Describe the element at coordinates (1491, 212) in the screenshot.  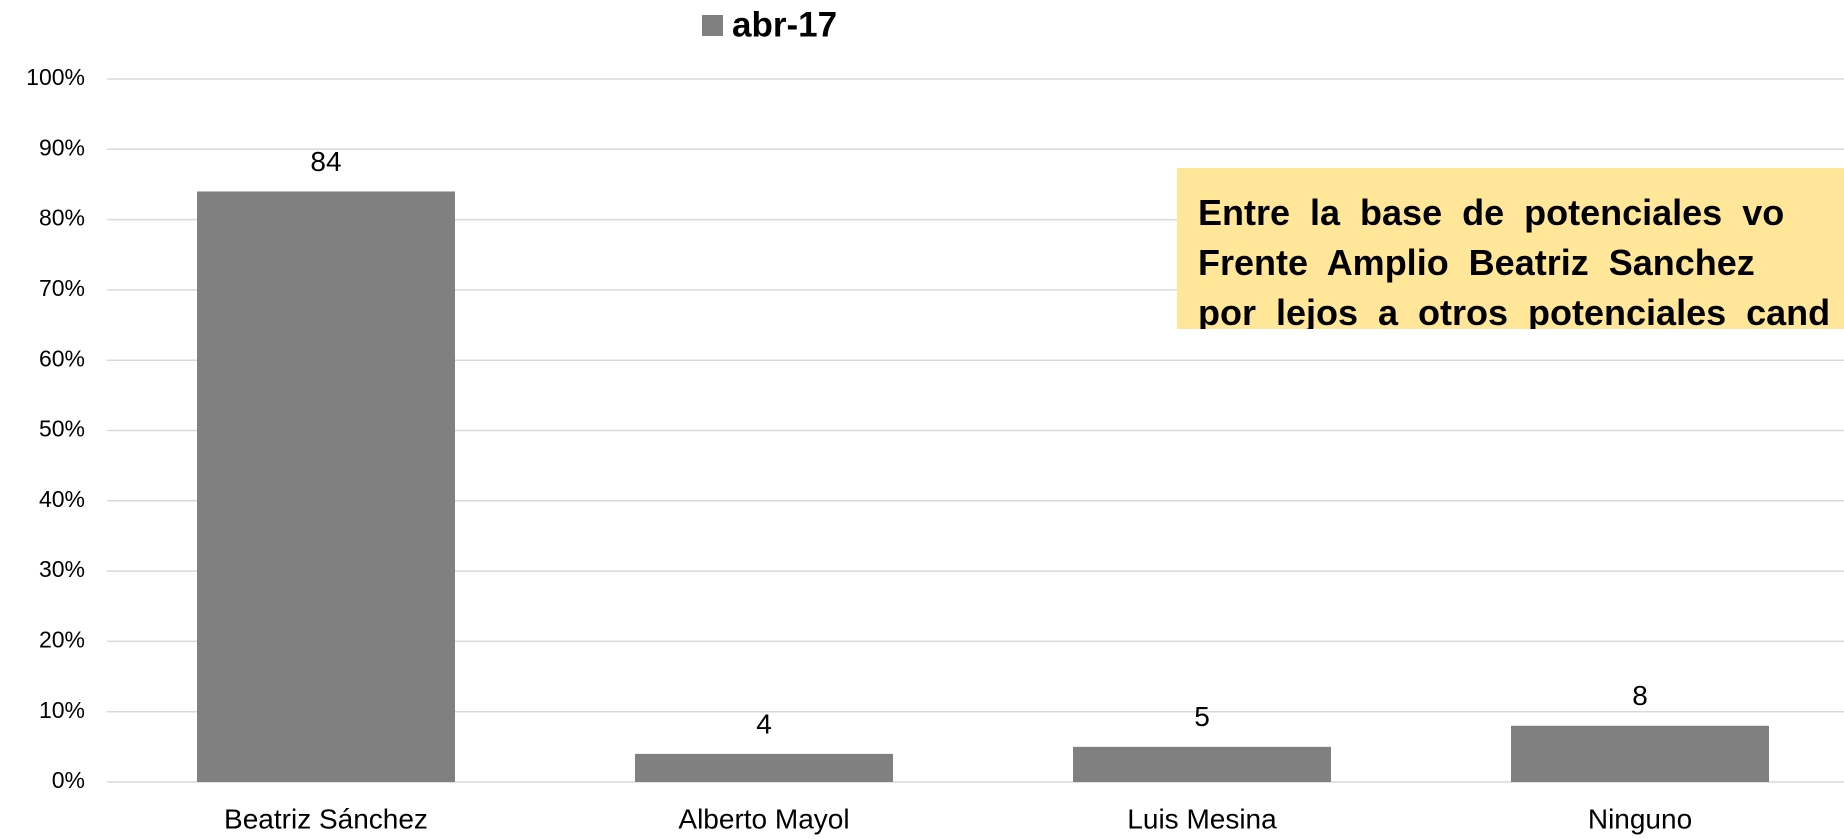
I see `annotation-line: Entre la base de potenciales vo` at that location.